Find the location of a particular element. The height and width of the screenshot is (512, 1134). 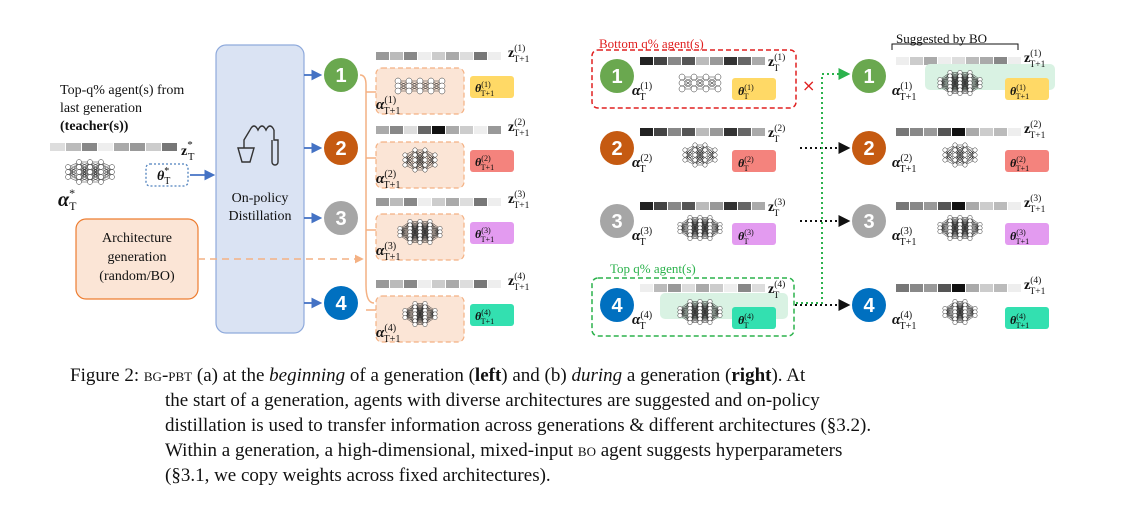

after-agent-circle: 1 is located at coordinates (869, 76).